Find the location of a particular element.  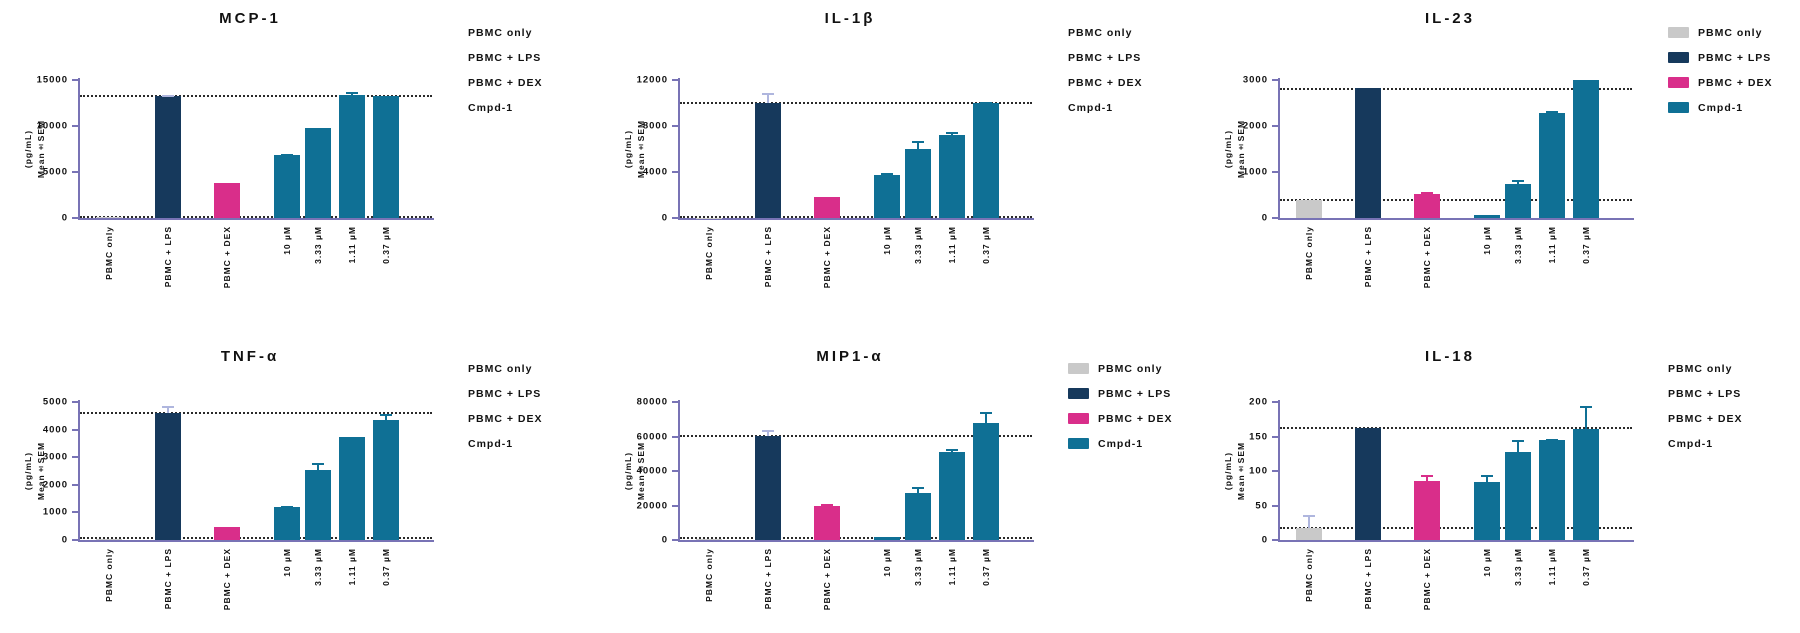

chart-title: IL-1β is located at coordinates (850, 18).